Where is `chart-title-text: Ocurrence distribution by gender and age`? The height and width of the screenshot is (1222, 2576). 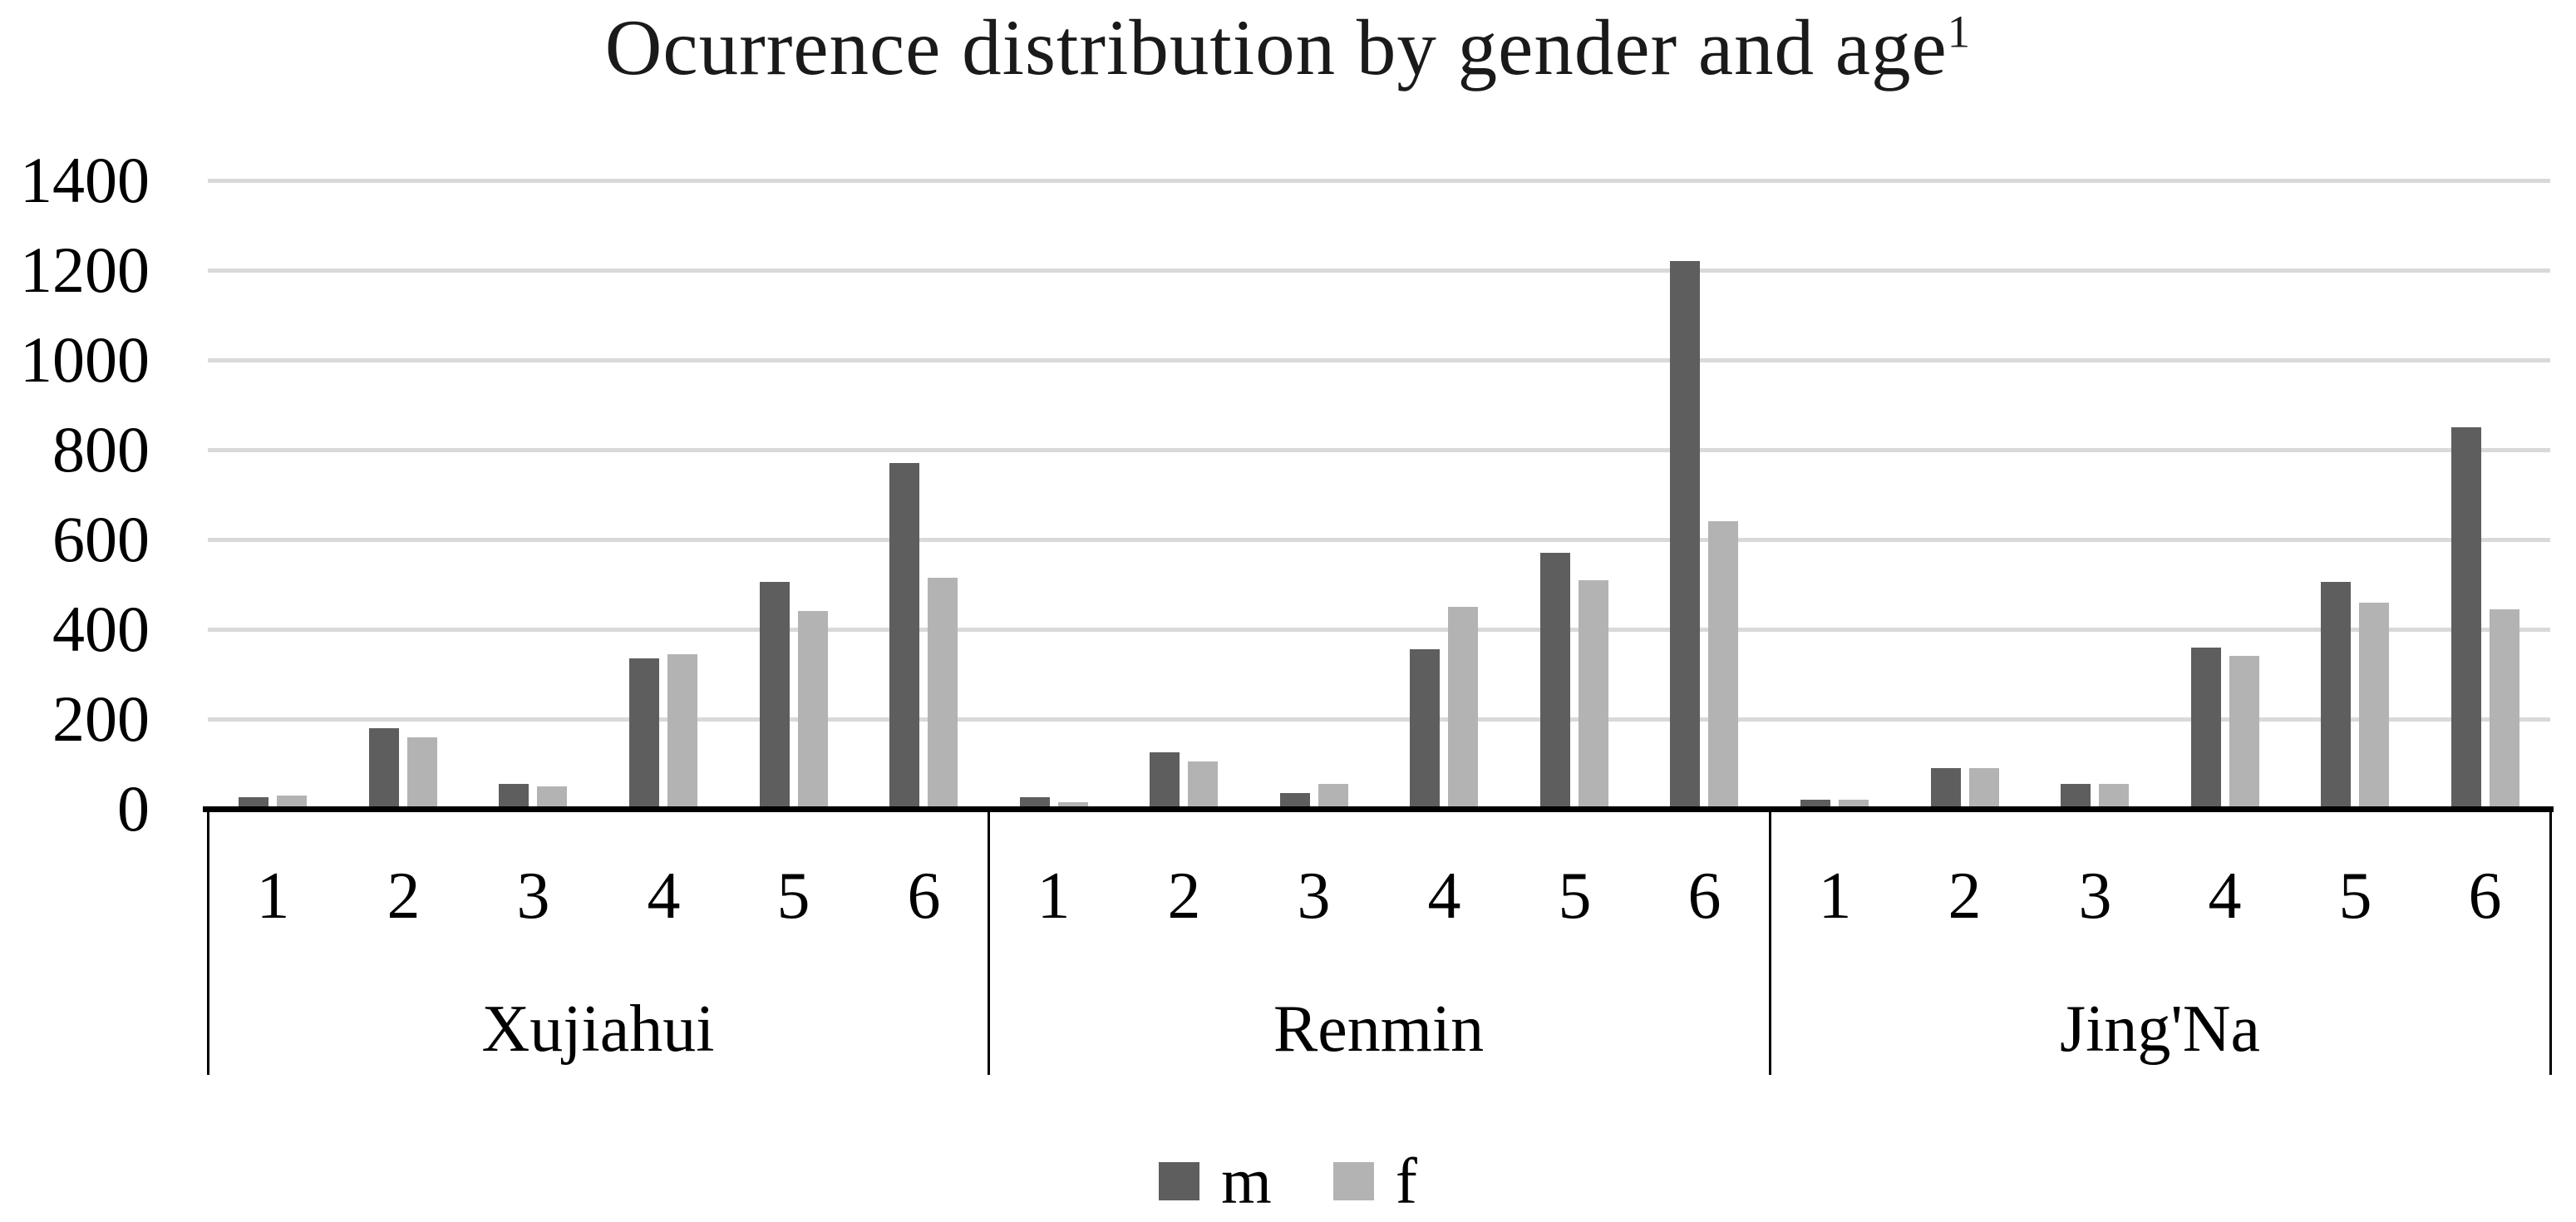
chart-title-text: Ocurrence distribution by gender and age is located at coordinates (1276, 47).